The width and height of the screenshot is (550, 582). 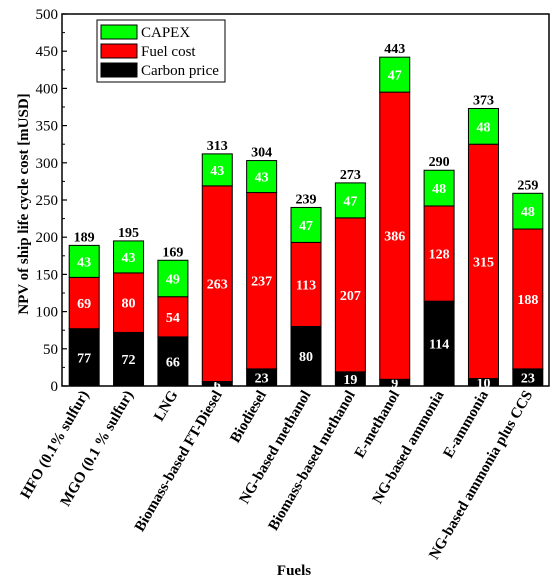 What do you see at coordinates (180, 71) in the screenshot?
I see `legend-label: Carbon price` at bounding box center [180, 71].